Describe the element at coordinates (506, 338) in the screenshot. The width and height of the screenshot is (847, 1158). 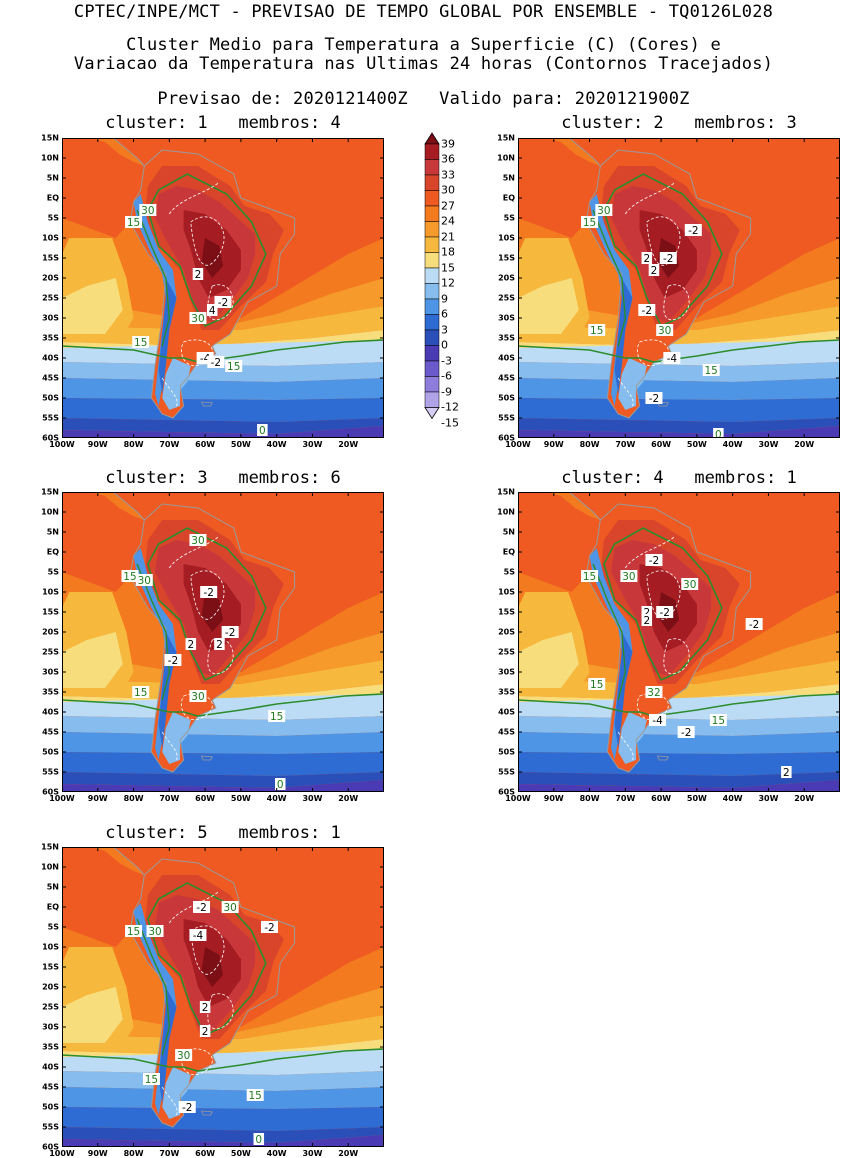
I see `lat-tick-label: 35S` at that location.